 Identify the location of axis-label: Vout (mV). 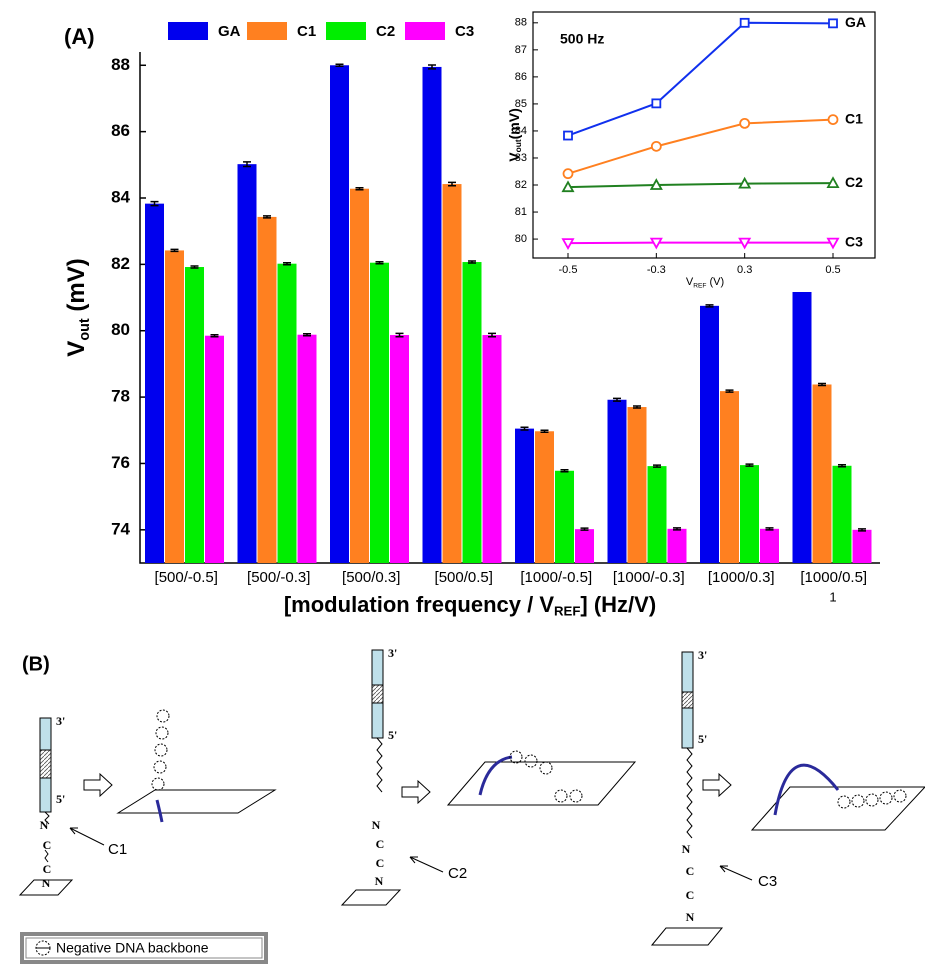
(78, 307).